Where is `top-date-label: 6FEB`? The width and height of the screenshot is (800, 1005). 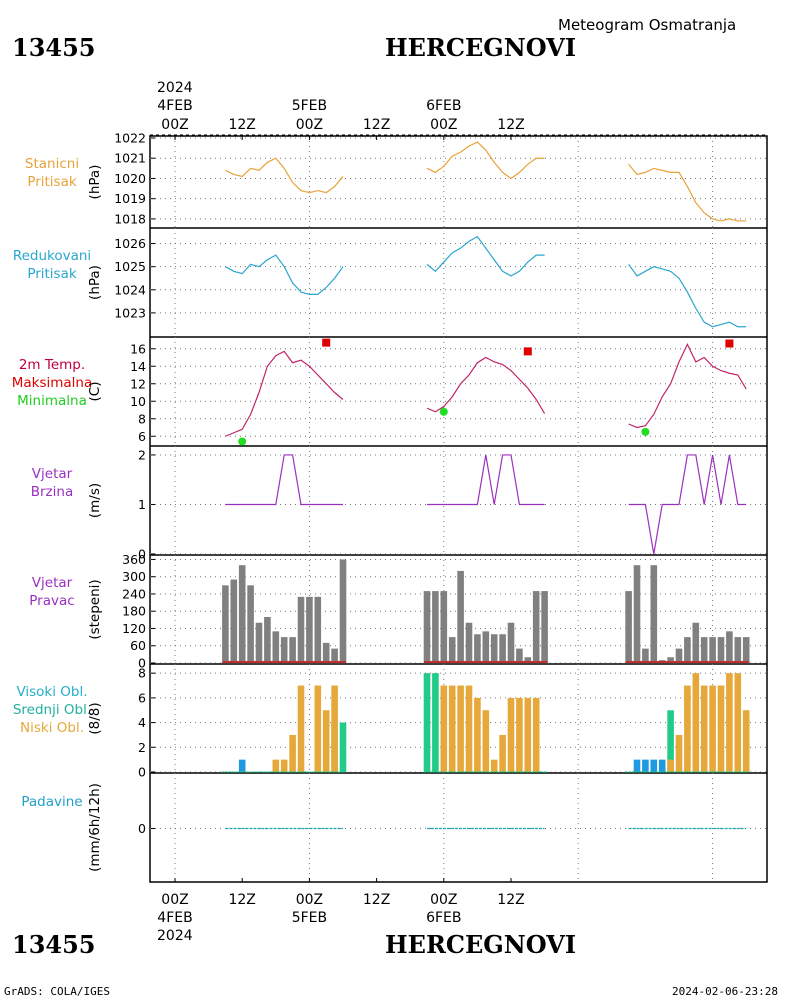 top-date-label: 6FEB is located at coordinates (443, 106).